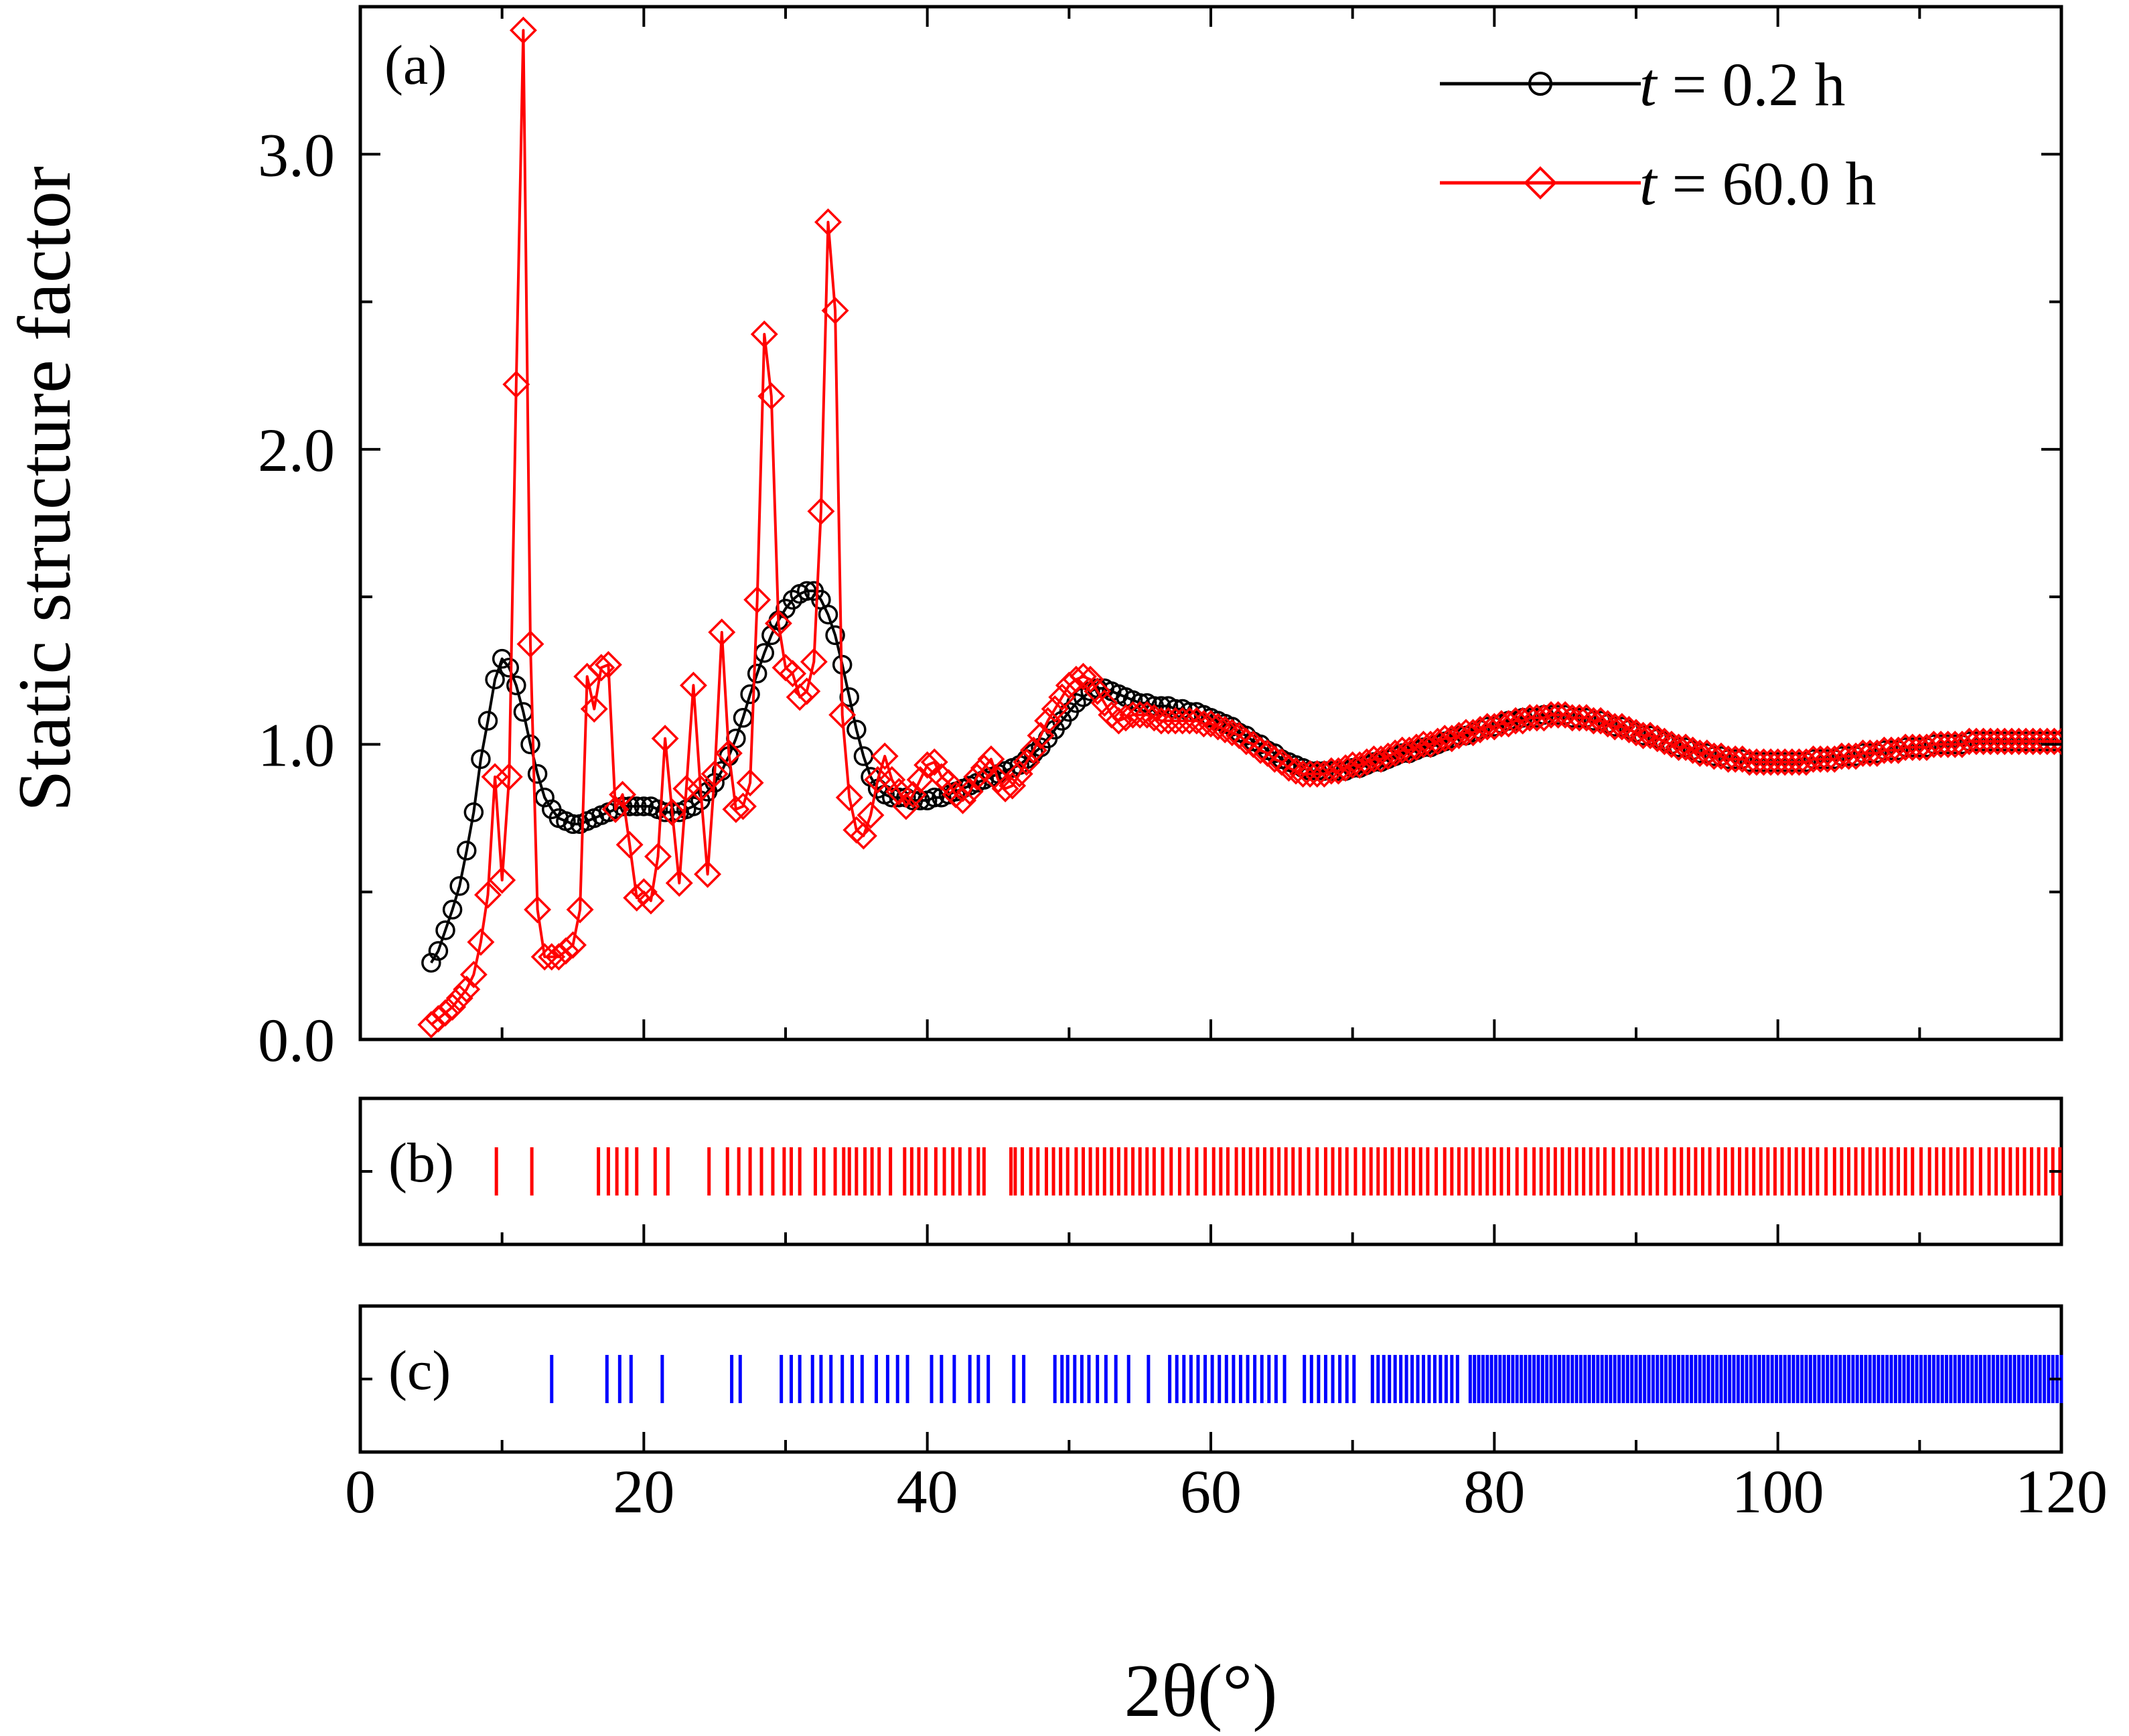 Image resolution: width=2129 pixels, height=1736 pixels. Describe the element at coordinates (296, 745) in the screenshot. I see `y-tick-label: 1.0` at that location.